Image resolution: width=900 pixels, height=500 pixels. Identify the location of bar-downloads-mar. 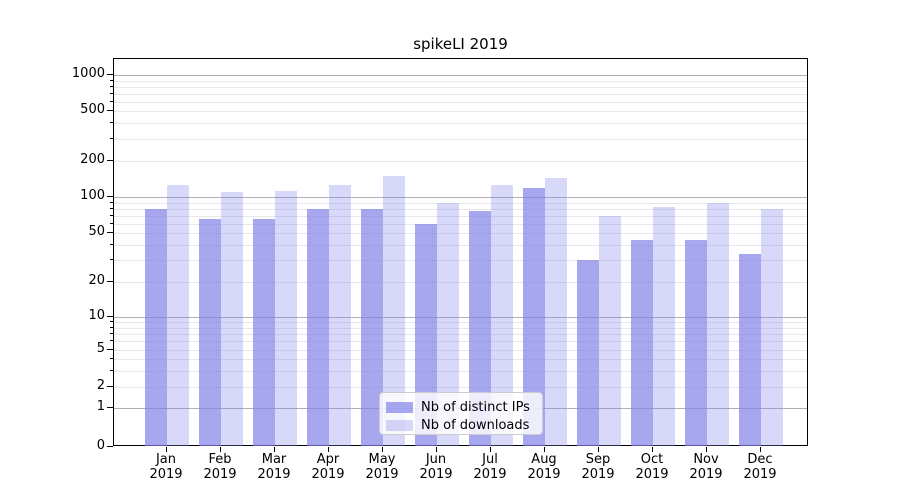
(286, 318).